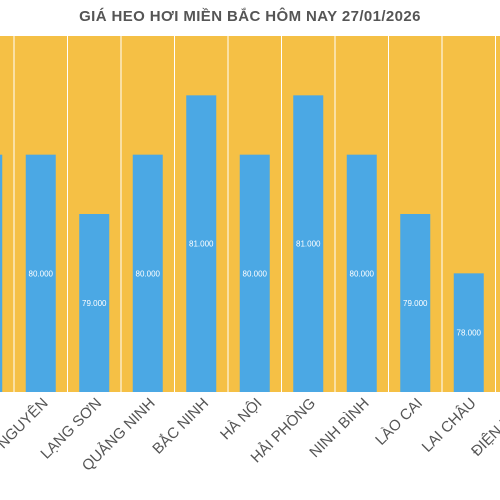  I want to click on data-label: 78.000, so click(469, 333).